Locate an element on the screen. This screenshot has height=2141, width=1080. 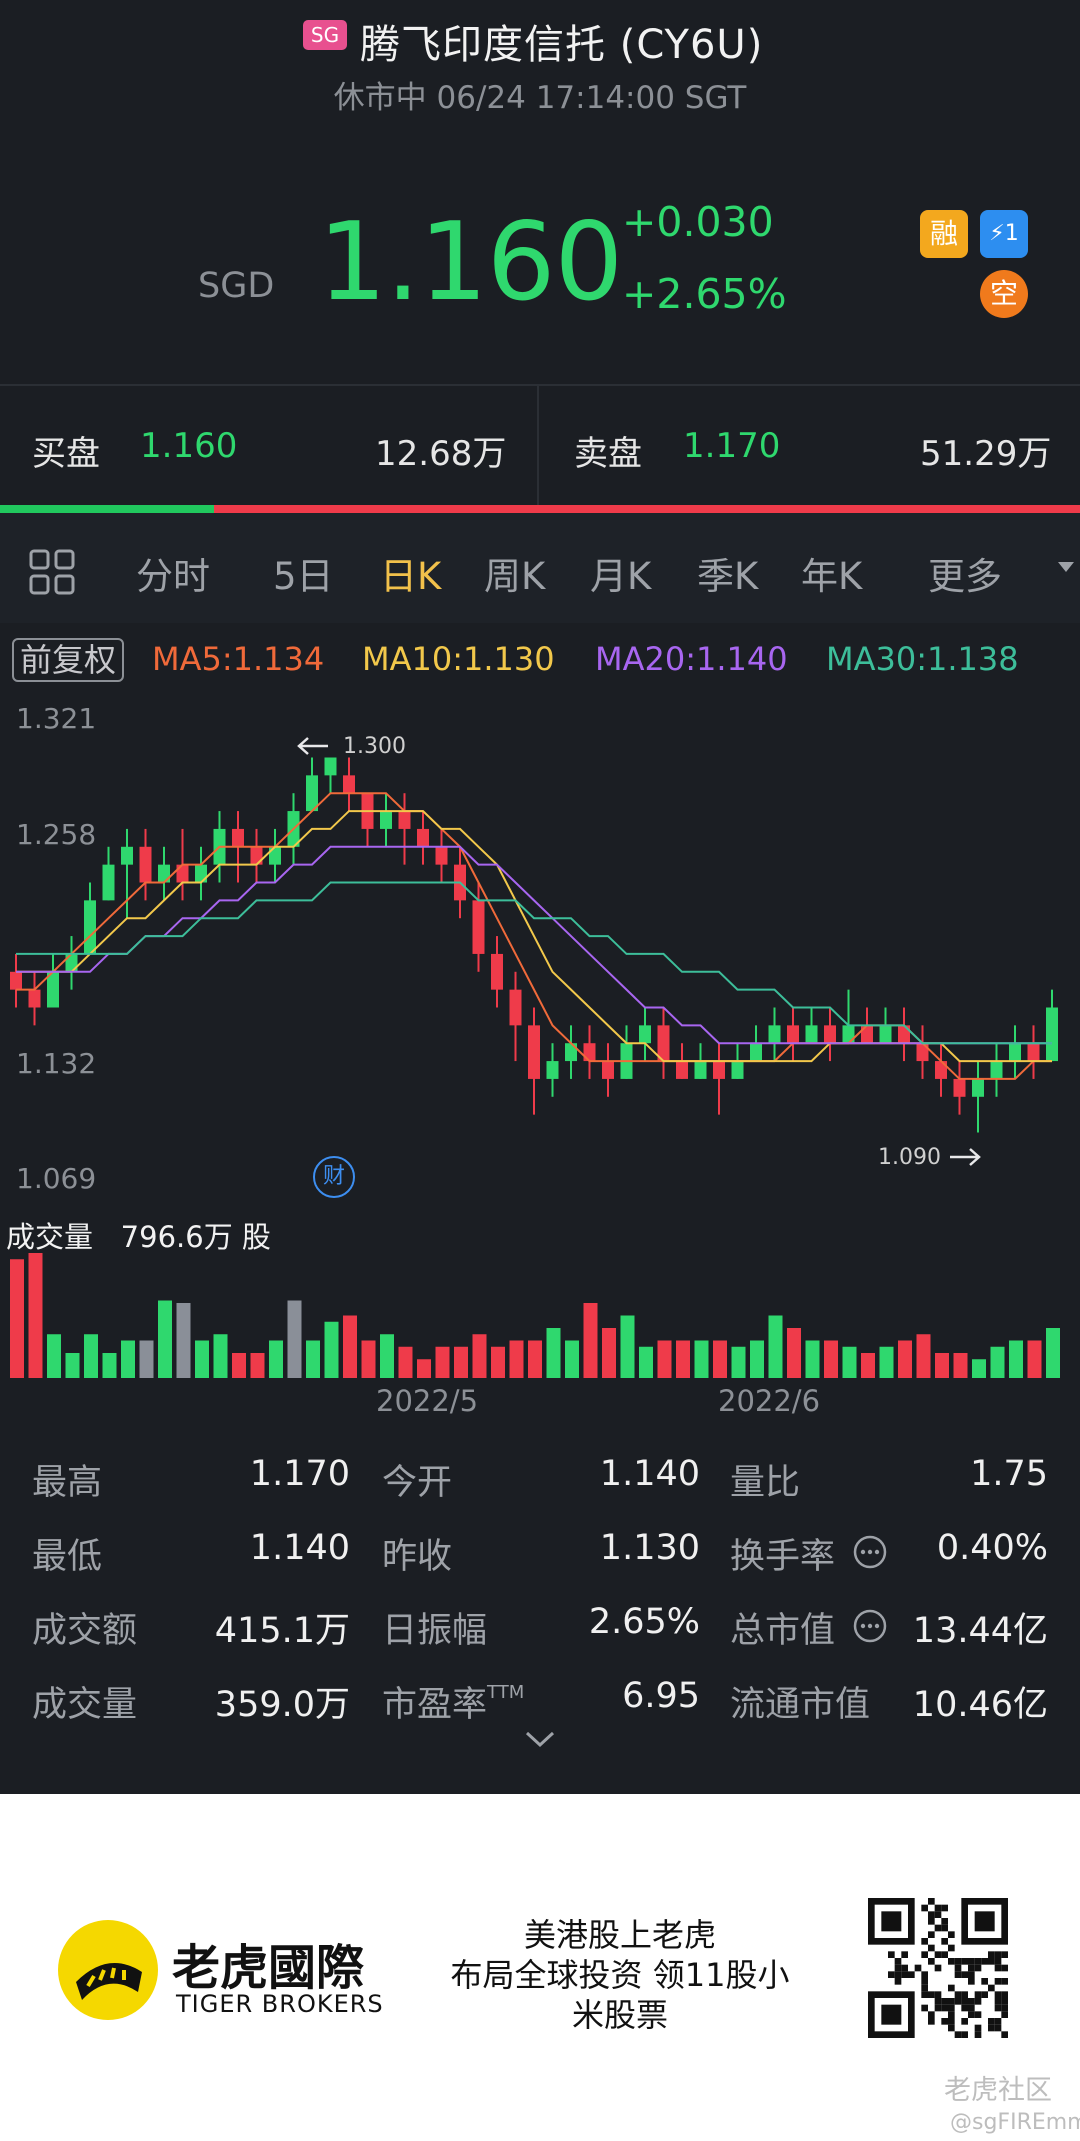
market-status: 休市中 06/24 17:14:00 SGT is located at coordinates (540, 98).